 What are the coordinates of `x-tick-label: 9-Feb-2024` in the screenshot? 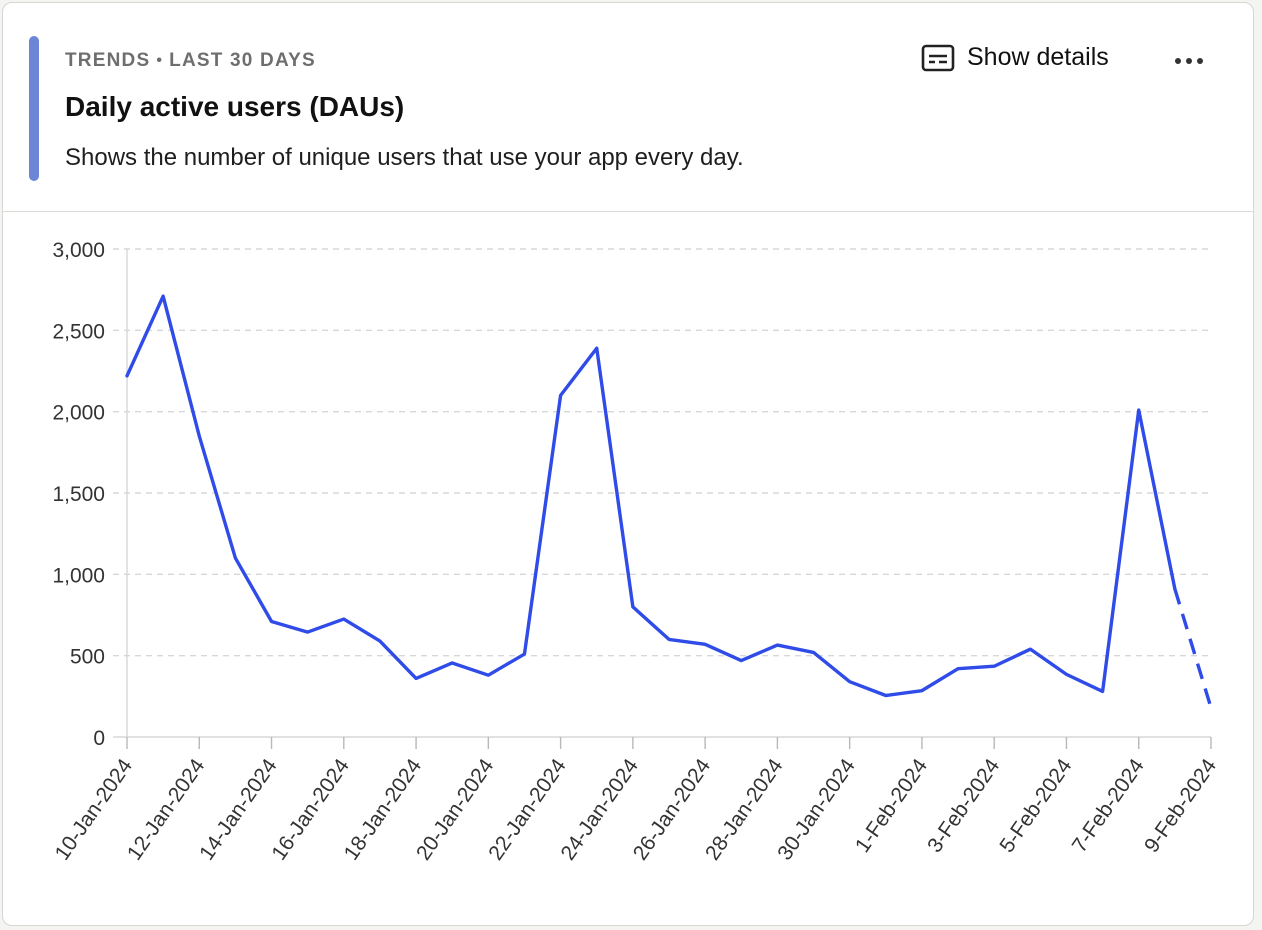 It's located at (1180, 805).